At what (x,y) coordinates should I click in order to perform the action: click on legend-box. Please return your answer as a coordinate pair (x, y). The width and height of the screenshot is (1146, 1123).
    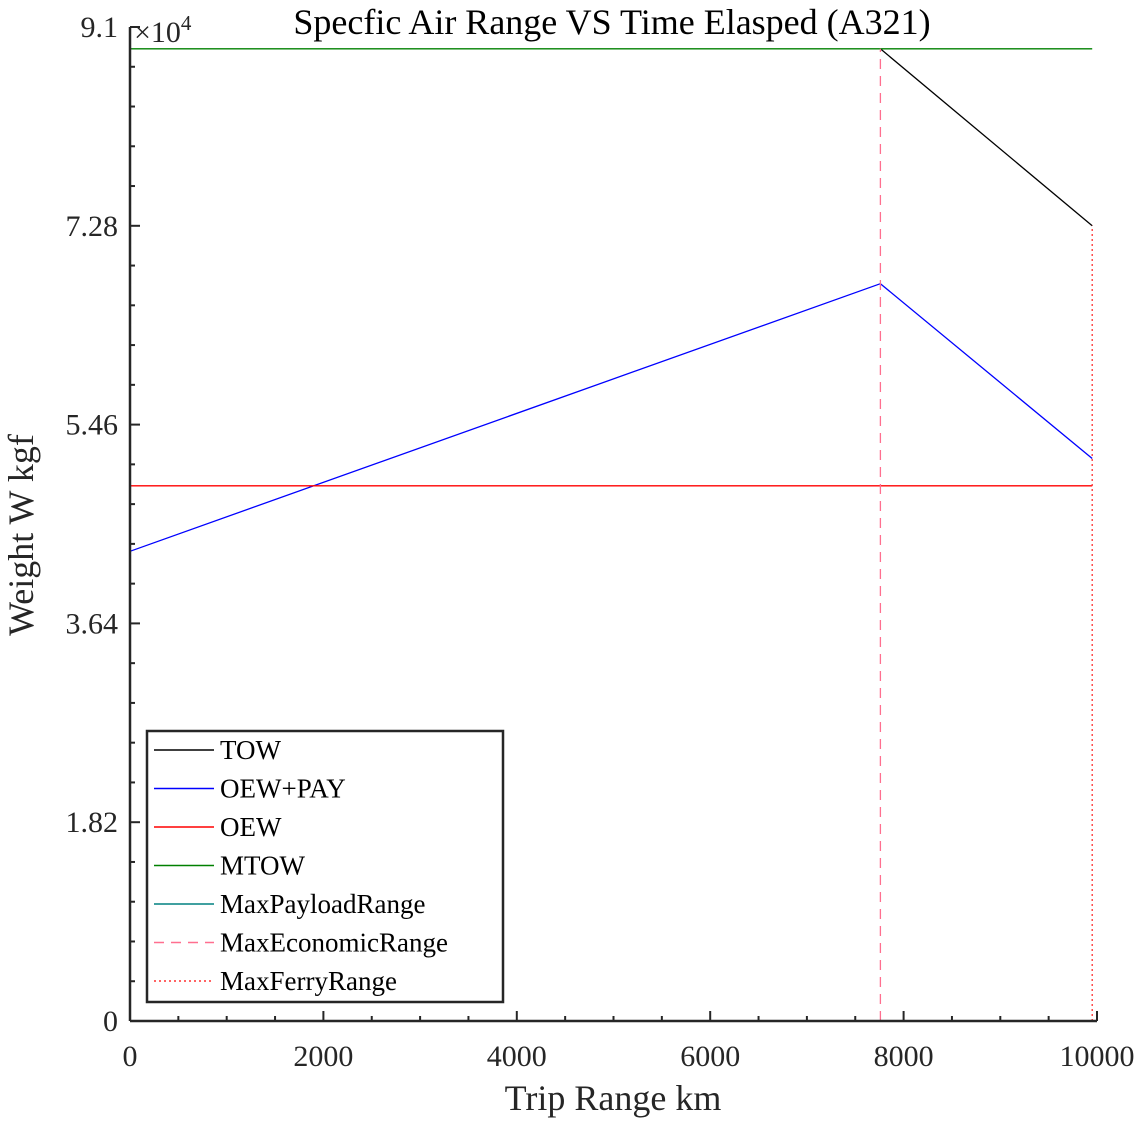
    Looking at the image, I should click on (325, 866).